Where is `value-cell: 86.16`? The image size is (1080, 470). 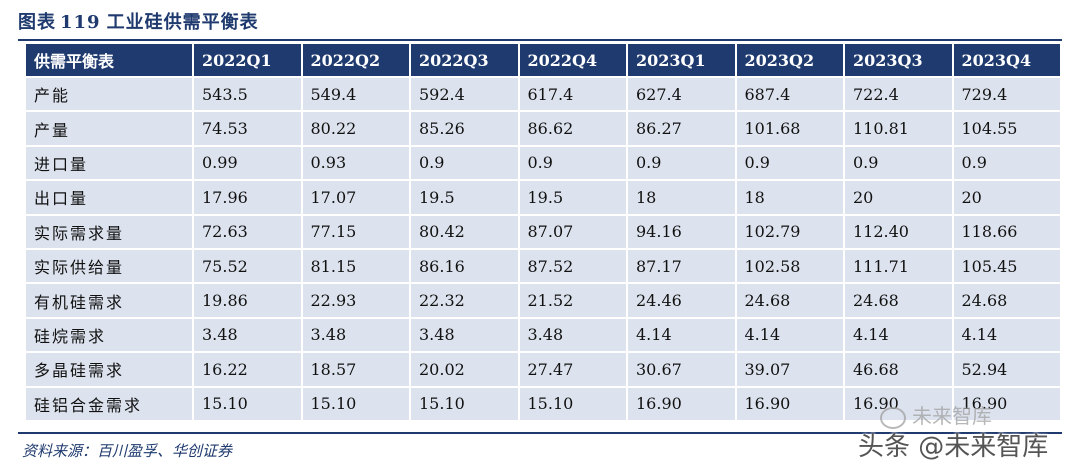
value-cell: 86.16 is located at coordinates (464, 266).